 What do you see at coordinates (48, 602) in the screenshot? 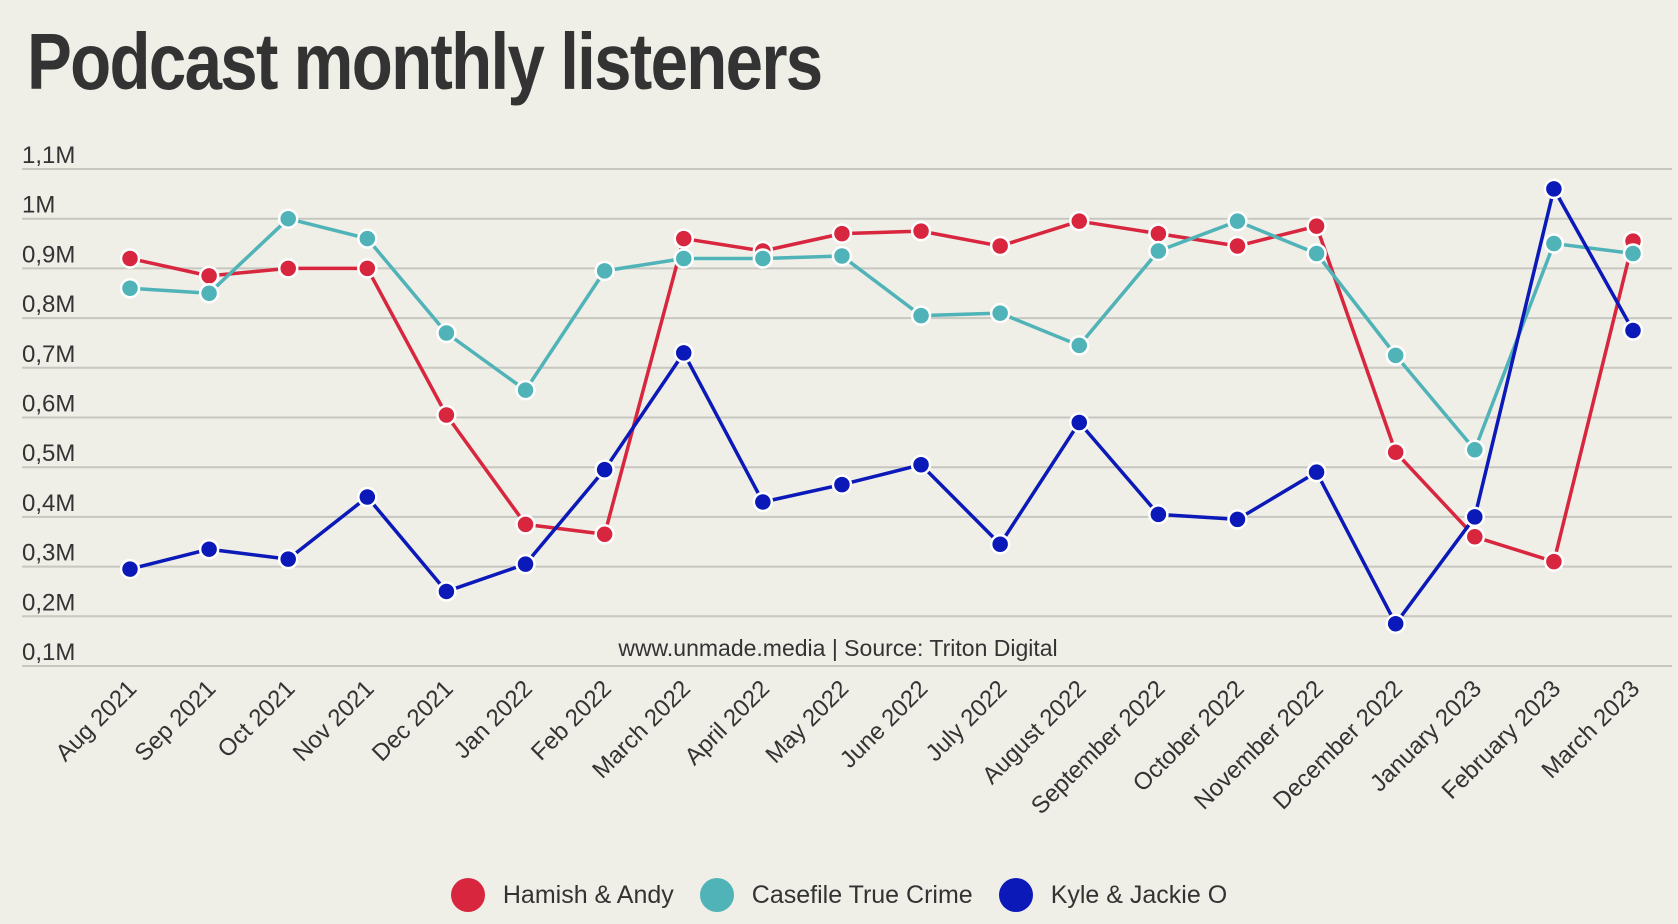
I see `y-tick-label: 0,2M` at bounding box center [48, 602].